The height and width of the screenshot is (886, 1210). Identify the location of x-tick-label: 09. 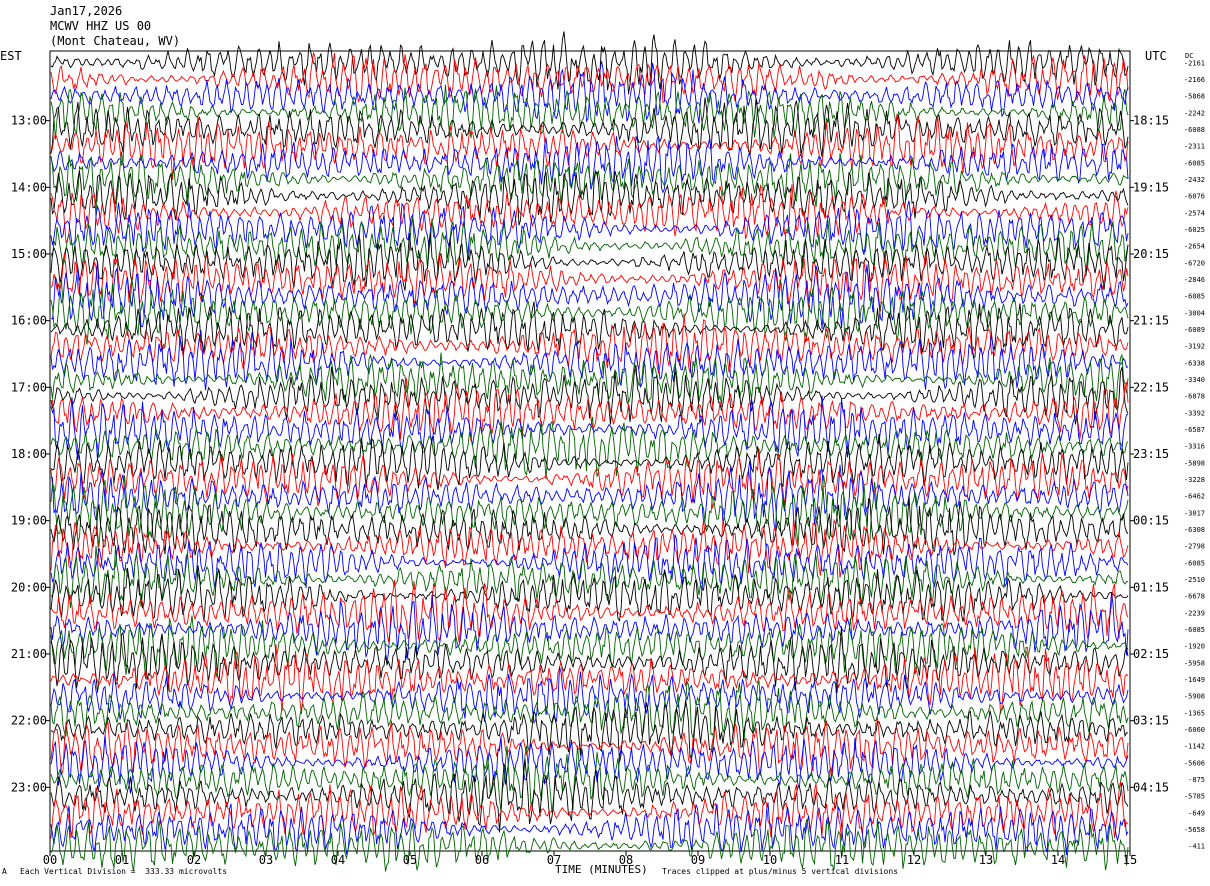
(698, 860).